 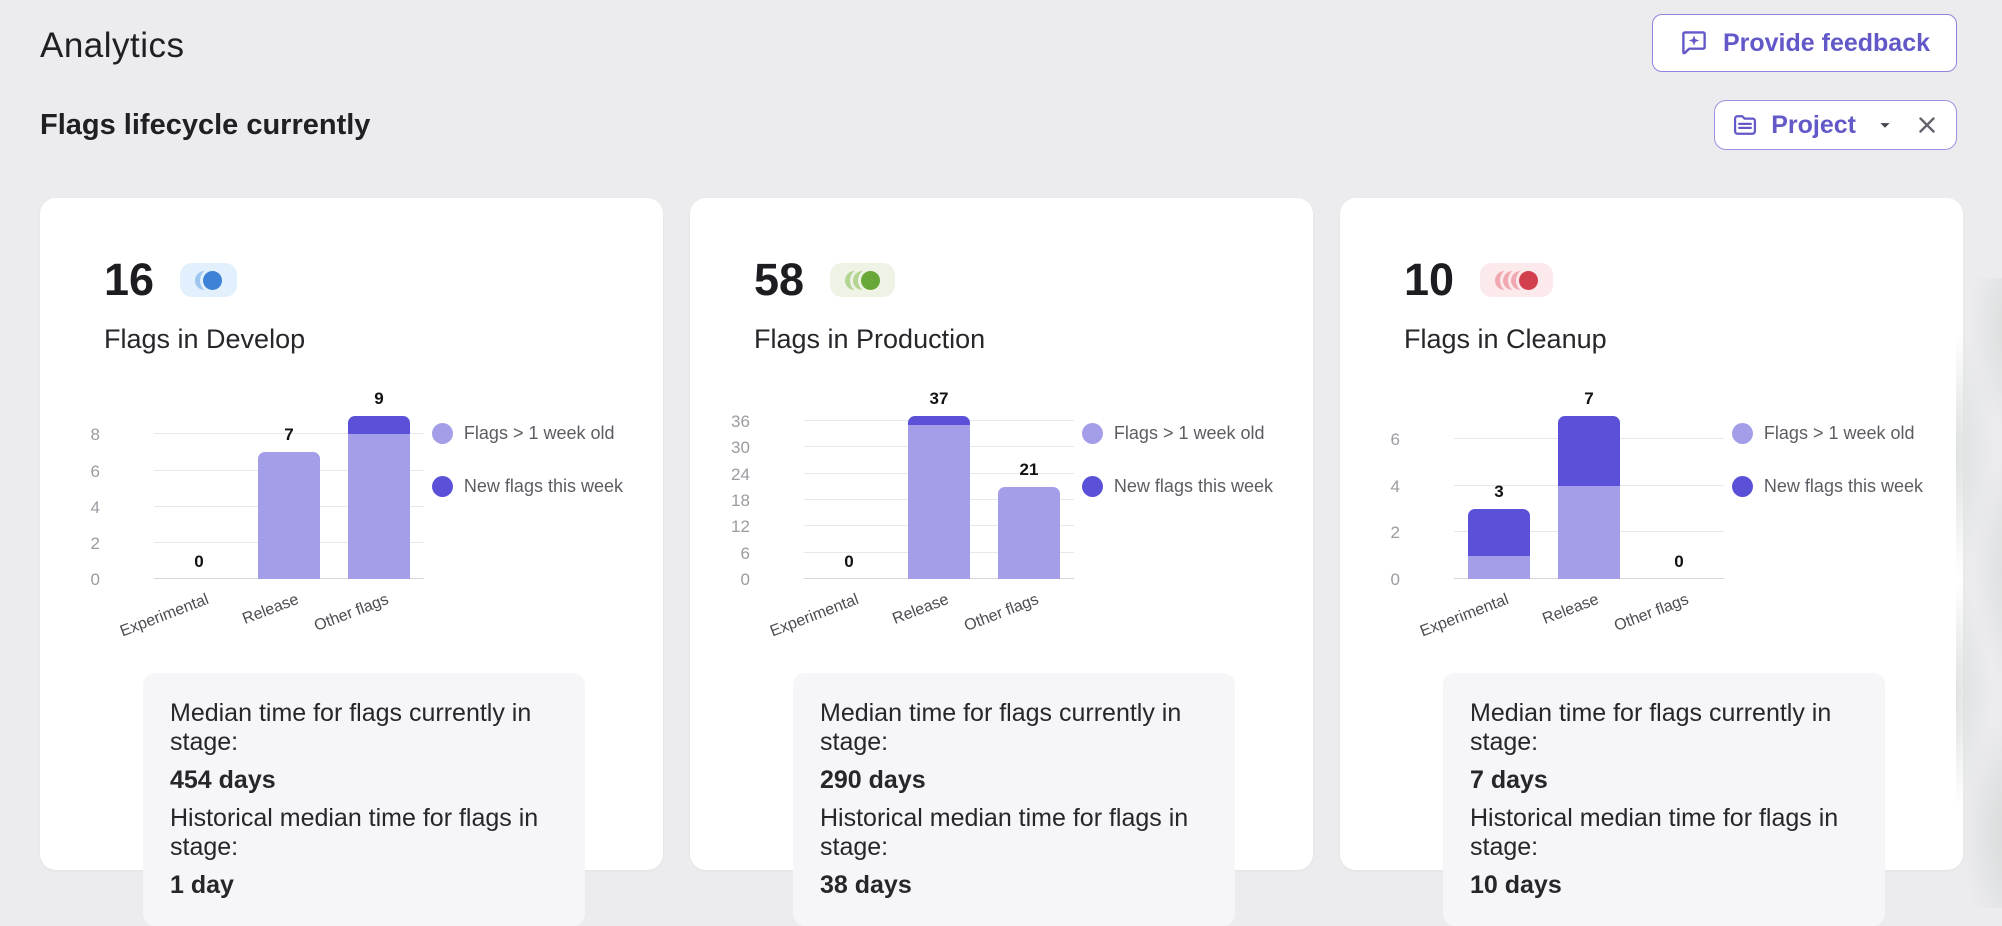 What do you see at coordinates (873, 780) in the screenshot?
I see `median-current-value: 290 days` at bounding box center [873, 780].